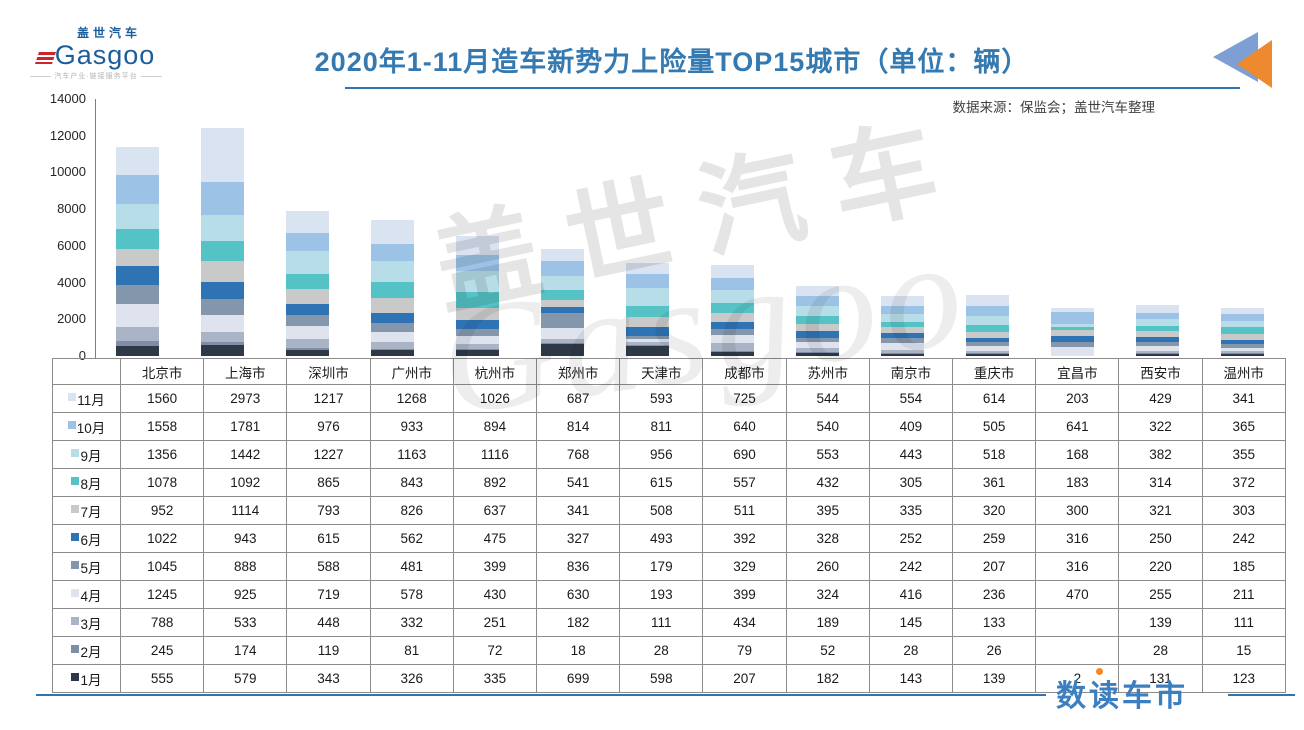 The width and height of the screenshot is (1304, 730). What do you see at coordinates (827, 371) in the screenshot?
I see `city-header-cell: 苏州市` at bounding box center [827, 371].